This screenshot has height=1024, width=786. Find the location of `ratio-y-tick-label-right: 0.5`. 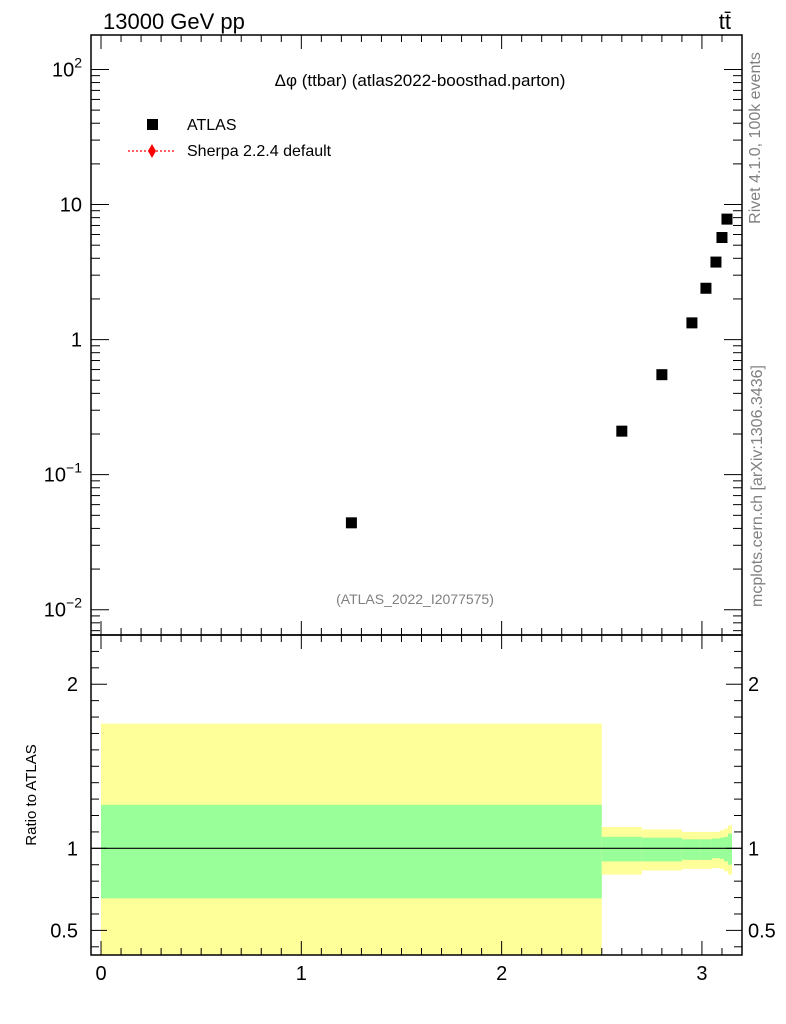

ratio-y-tick-label-right: 0.5 is located at coordinates (762, 931).